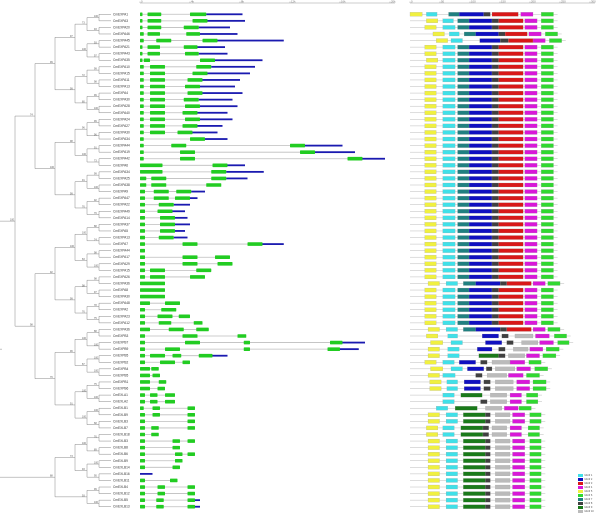  What do you see at coordinates (120, 231) in the screenshot?
I see `gene-label: CmEXPA5` at bounding box center [120, 231].